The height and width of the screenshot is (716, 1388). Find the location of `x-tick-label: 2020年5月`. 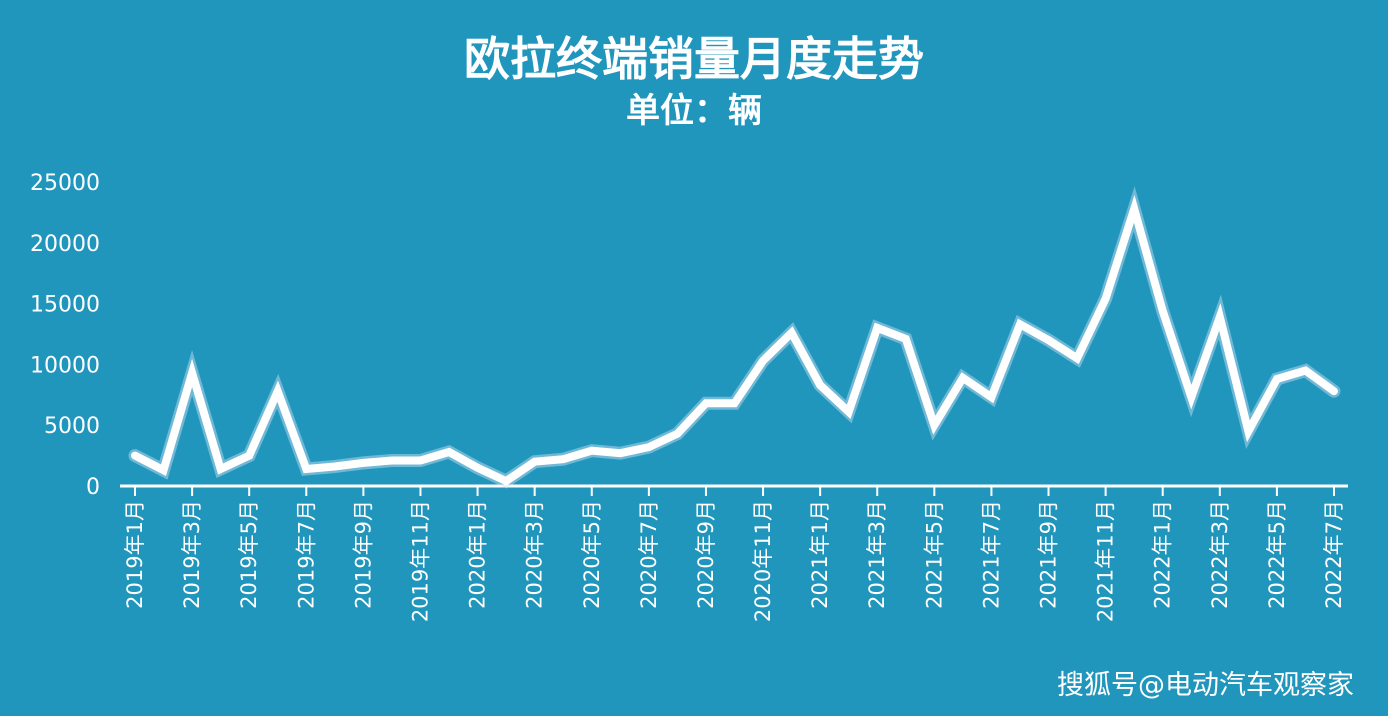

x-tick-label: 2020年5月 is located at coordinates (592, 554).